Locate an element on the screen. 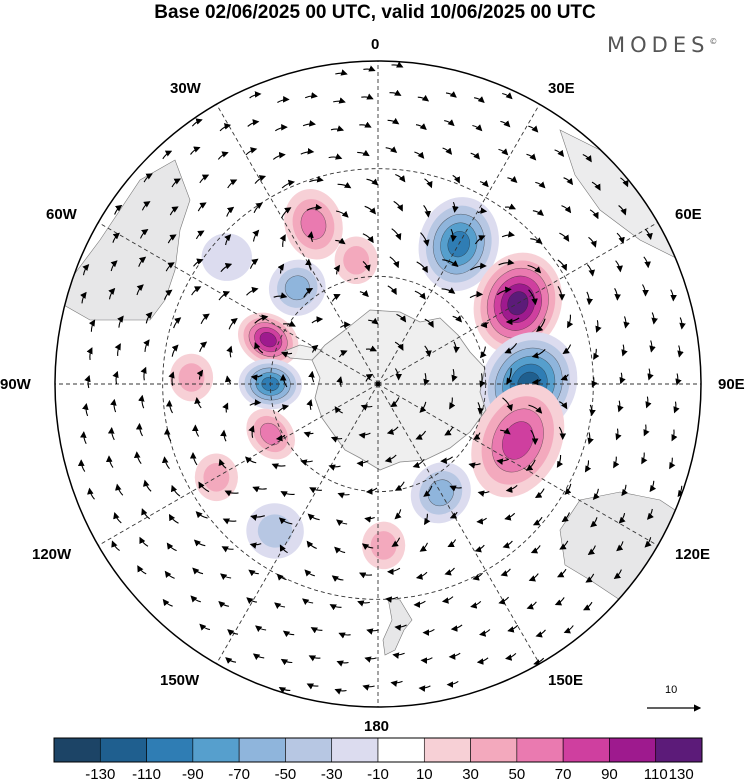 The width and height of the screenshot is (750, 783). south-america-land is located at coordinates (123, 240).